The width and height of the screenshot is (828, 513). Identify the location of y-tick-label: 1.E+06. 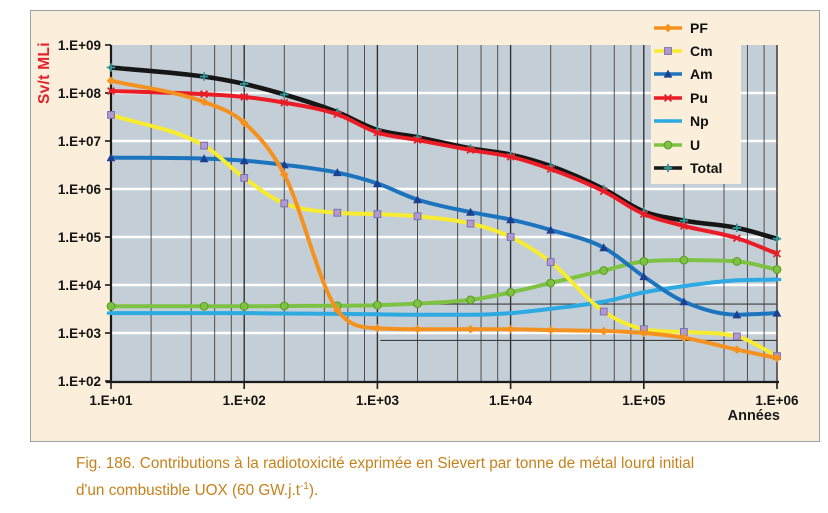
(80, 189).